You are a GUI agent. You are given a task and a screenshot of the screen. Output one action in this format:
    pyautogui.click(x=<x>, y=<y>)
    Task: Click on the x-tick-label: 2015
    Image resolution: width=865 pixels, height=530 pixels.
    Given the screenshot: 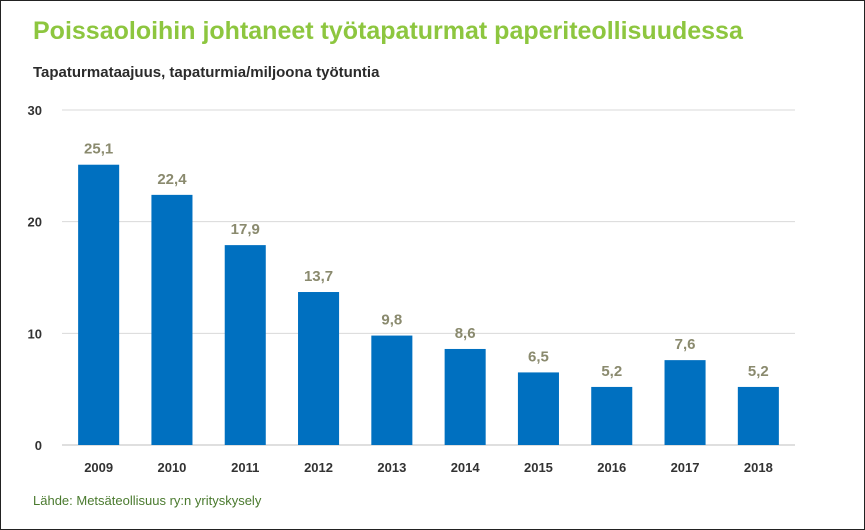 What is the action you would take?
    pyautogui.click(x=538, y=467)
    